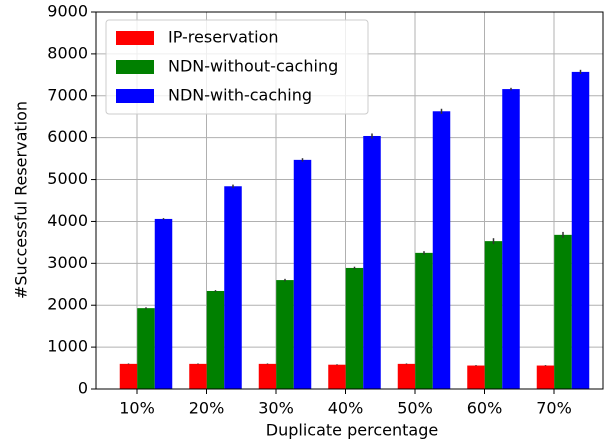 The width and height of the screenshot is (613, 442). Describe the element at coordinates (137, 408) in the screenshot. I see `x-tick-label: 10%` at that location.